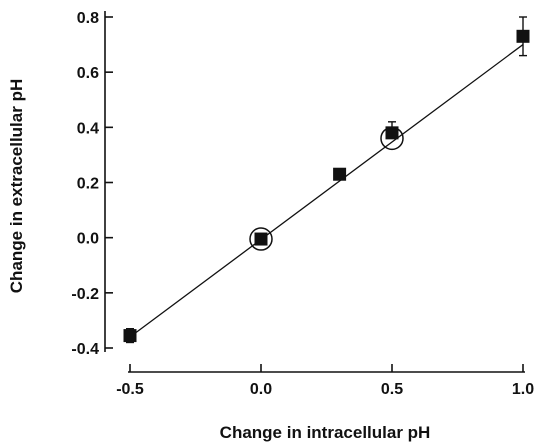  Describe the element at coordinates (325, 432) in the screenshot. I see `x-axis-title: Change in intracellular pH` at that location.